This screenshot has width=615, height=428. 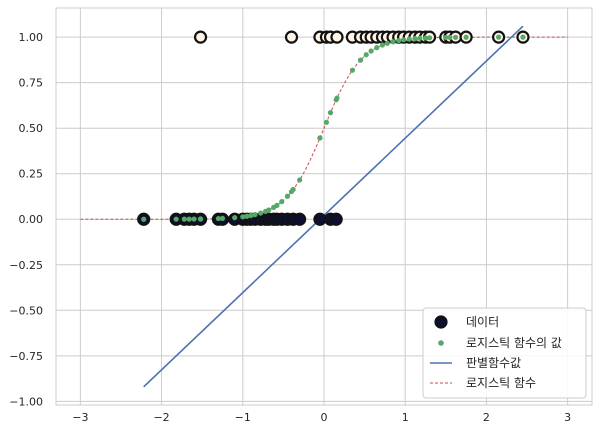 What do you see at coordinates (161, 417) in the screenshot?
I see `x-tick-label: −2` at bounding box center [161, 417].